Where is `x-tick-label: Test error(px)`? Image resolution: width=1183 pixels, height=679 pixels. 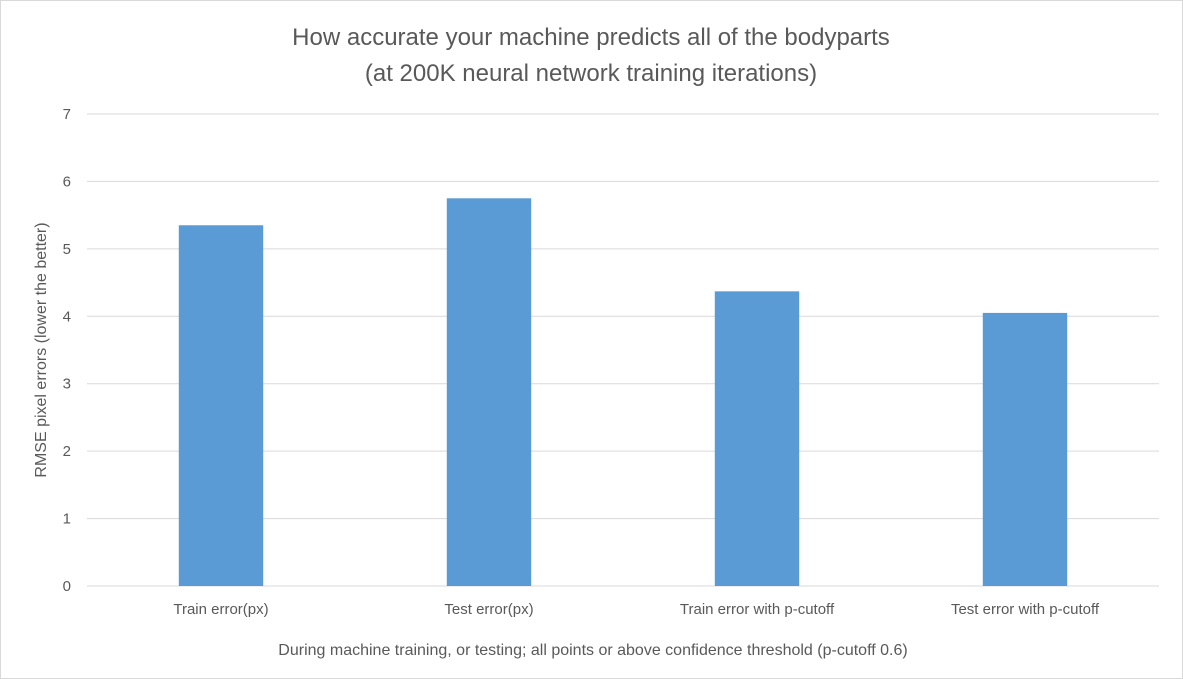 x-tick-label: Test error(px) is located at coordinates (488, 609).